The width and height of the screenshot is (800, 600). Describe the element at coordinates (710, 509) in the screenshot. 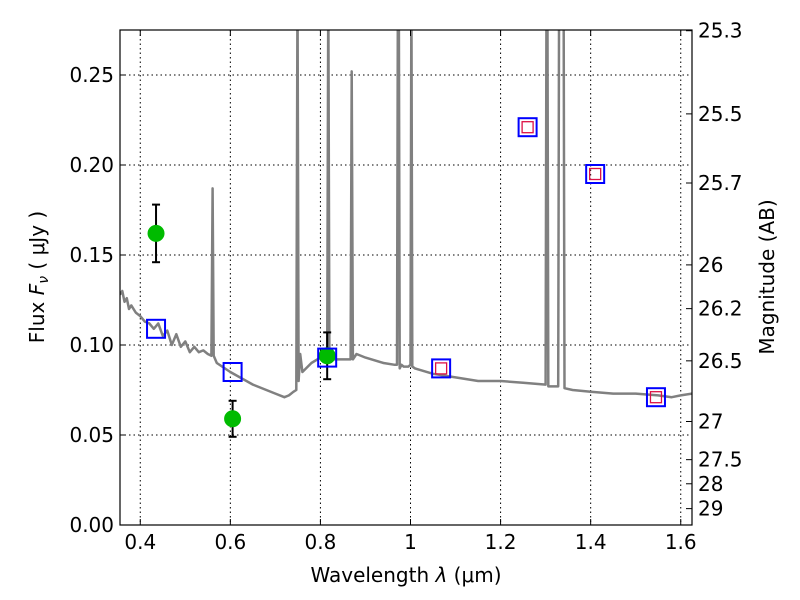

I see `right-tick-label: 29` at that location.